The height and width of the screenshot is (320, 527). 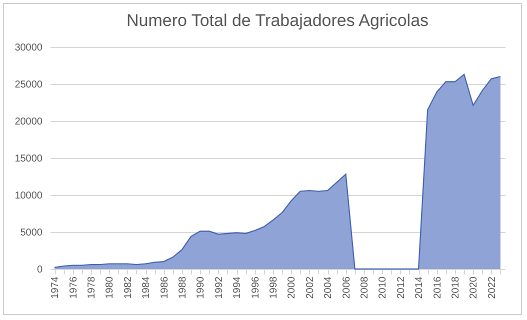 What do you see at coordinates (28, 122) in the screenshot?
I see `y-tick-label: 20000` at bounding box center [28, 122].